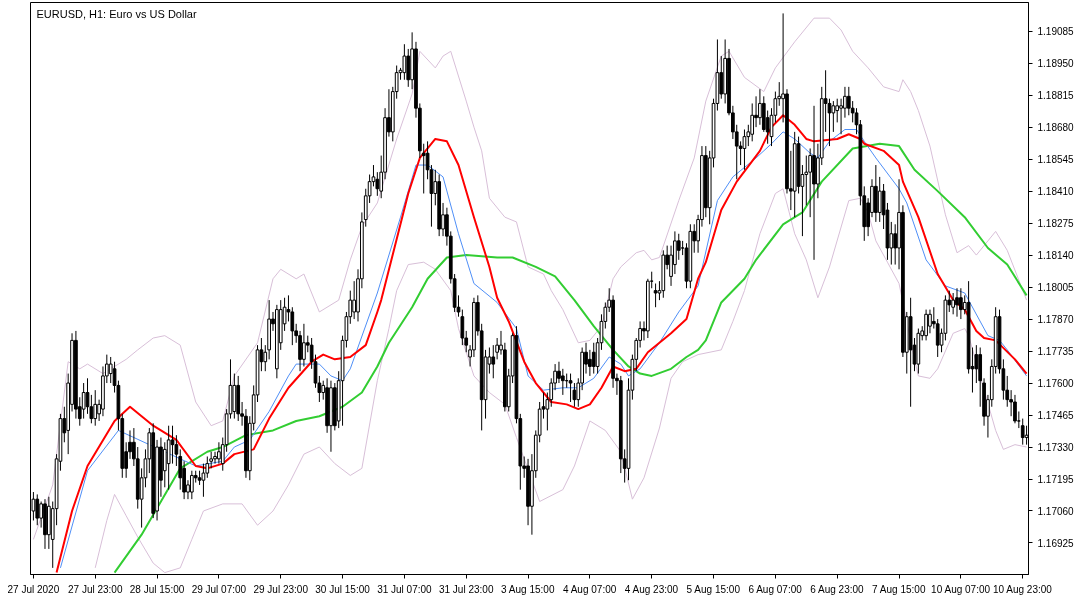 The image size is (1084, 597). Describe the element at coordinates (157, 589) in the screenshot. I see `x-tick-label: 28 Jul 15:00` at that location.